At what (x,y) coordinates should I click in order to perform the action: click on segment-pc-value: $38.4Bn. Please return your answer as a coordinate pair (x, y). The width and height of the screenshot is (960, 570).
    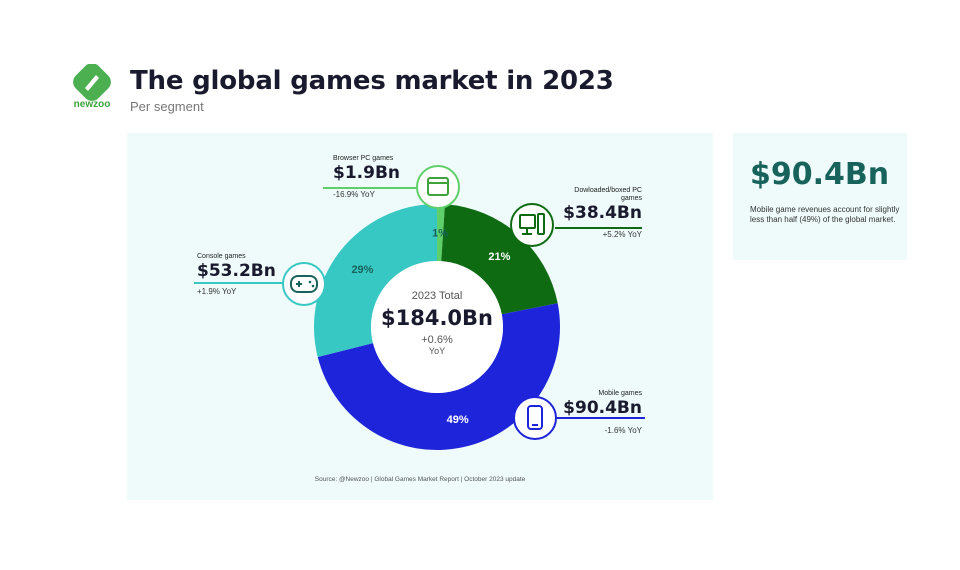
    Looking at the image, I should click on (602, 213).